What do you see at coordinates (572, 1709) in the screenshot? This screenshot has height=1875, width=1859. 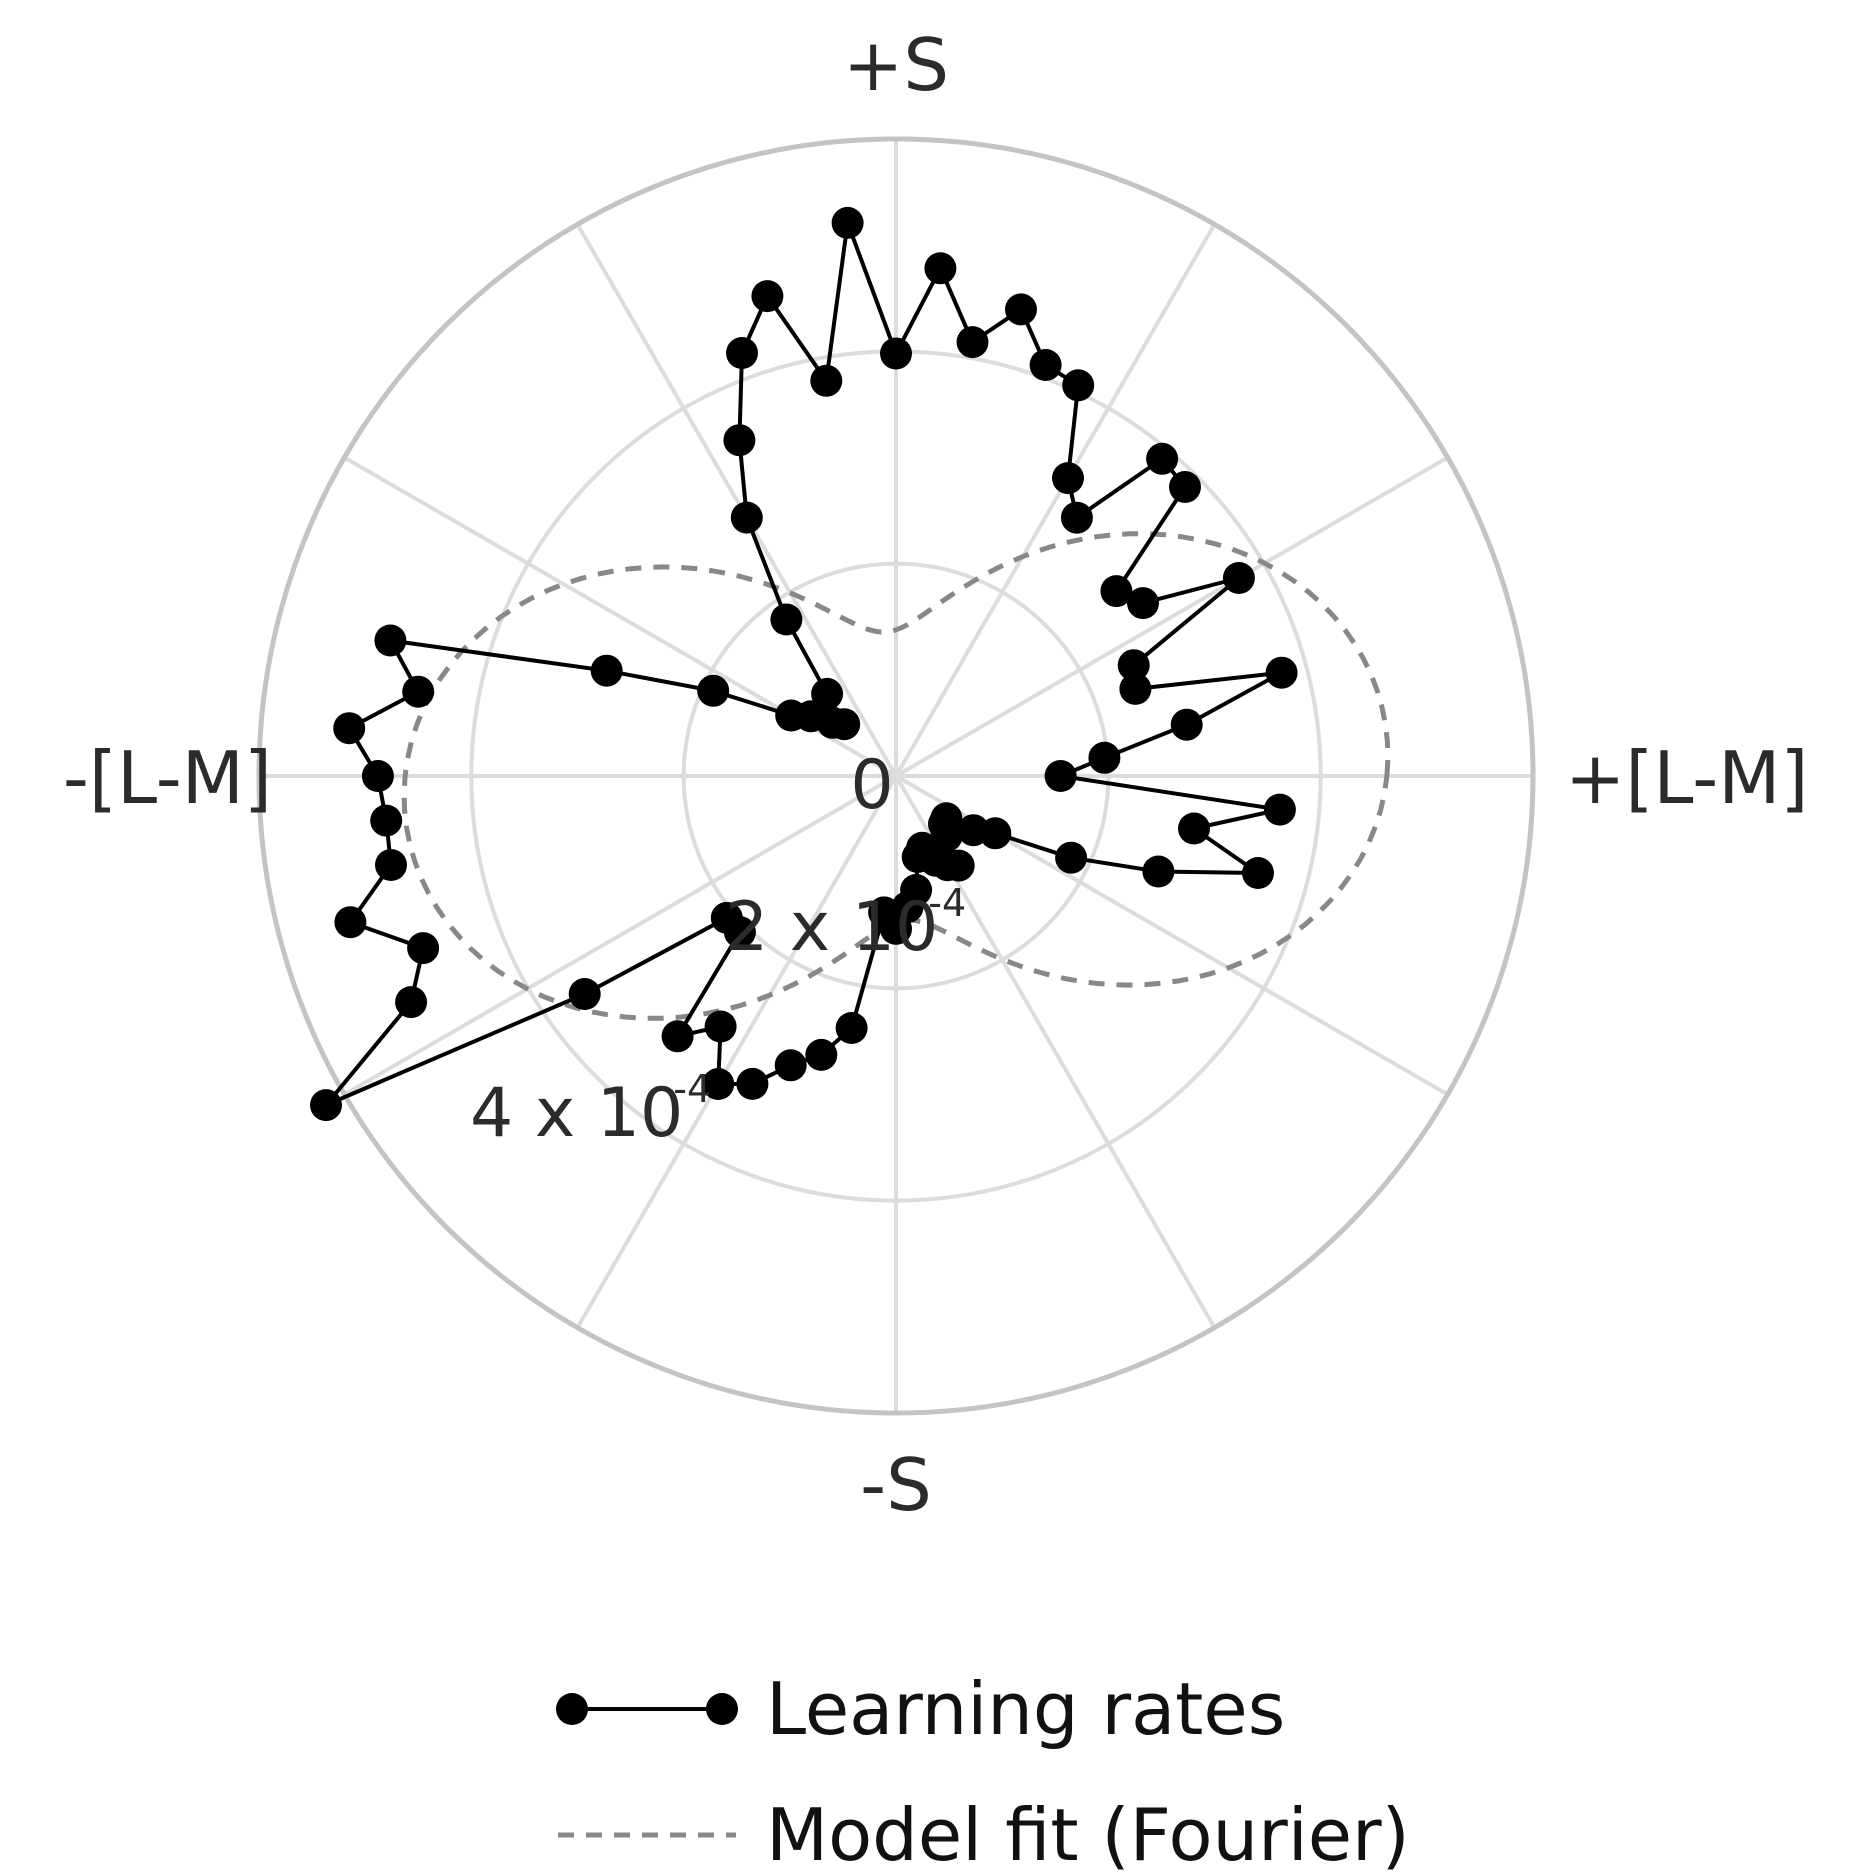 I see `legend-learning-rates-marker-left` at bounding box center [572, 1709].